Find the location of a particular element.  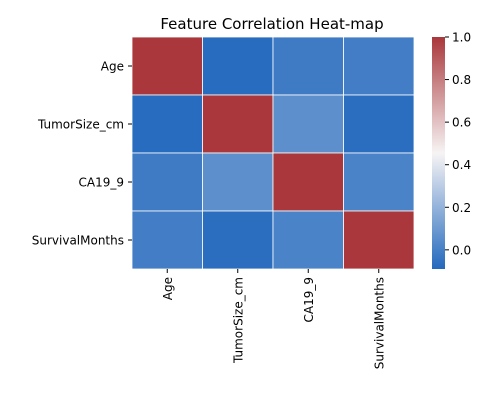

colorbar: 1.0 0.8 0.6 0.4 0.2 0.0 is located at coordinates (451, 150).